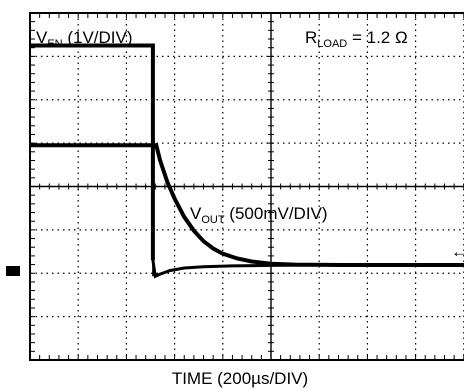 The image size is (464, 390). What do you see at coordinates (356, 39) in the screenshot?
I see `rload-annotation: RLOAD = 1.2 Ω` at bounding box center [356, 39].